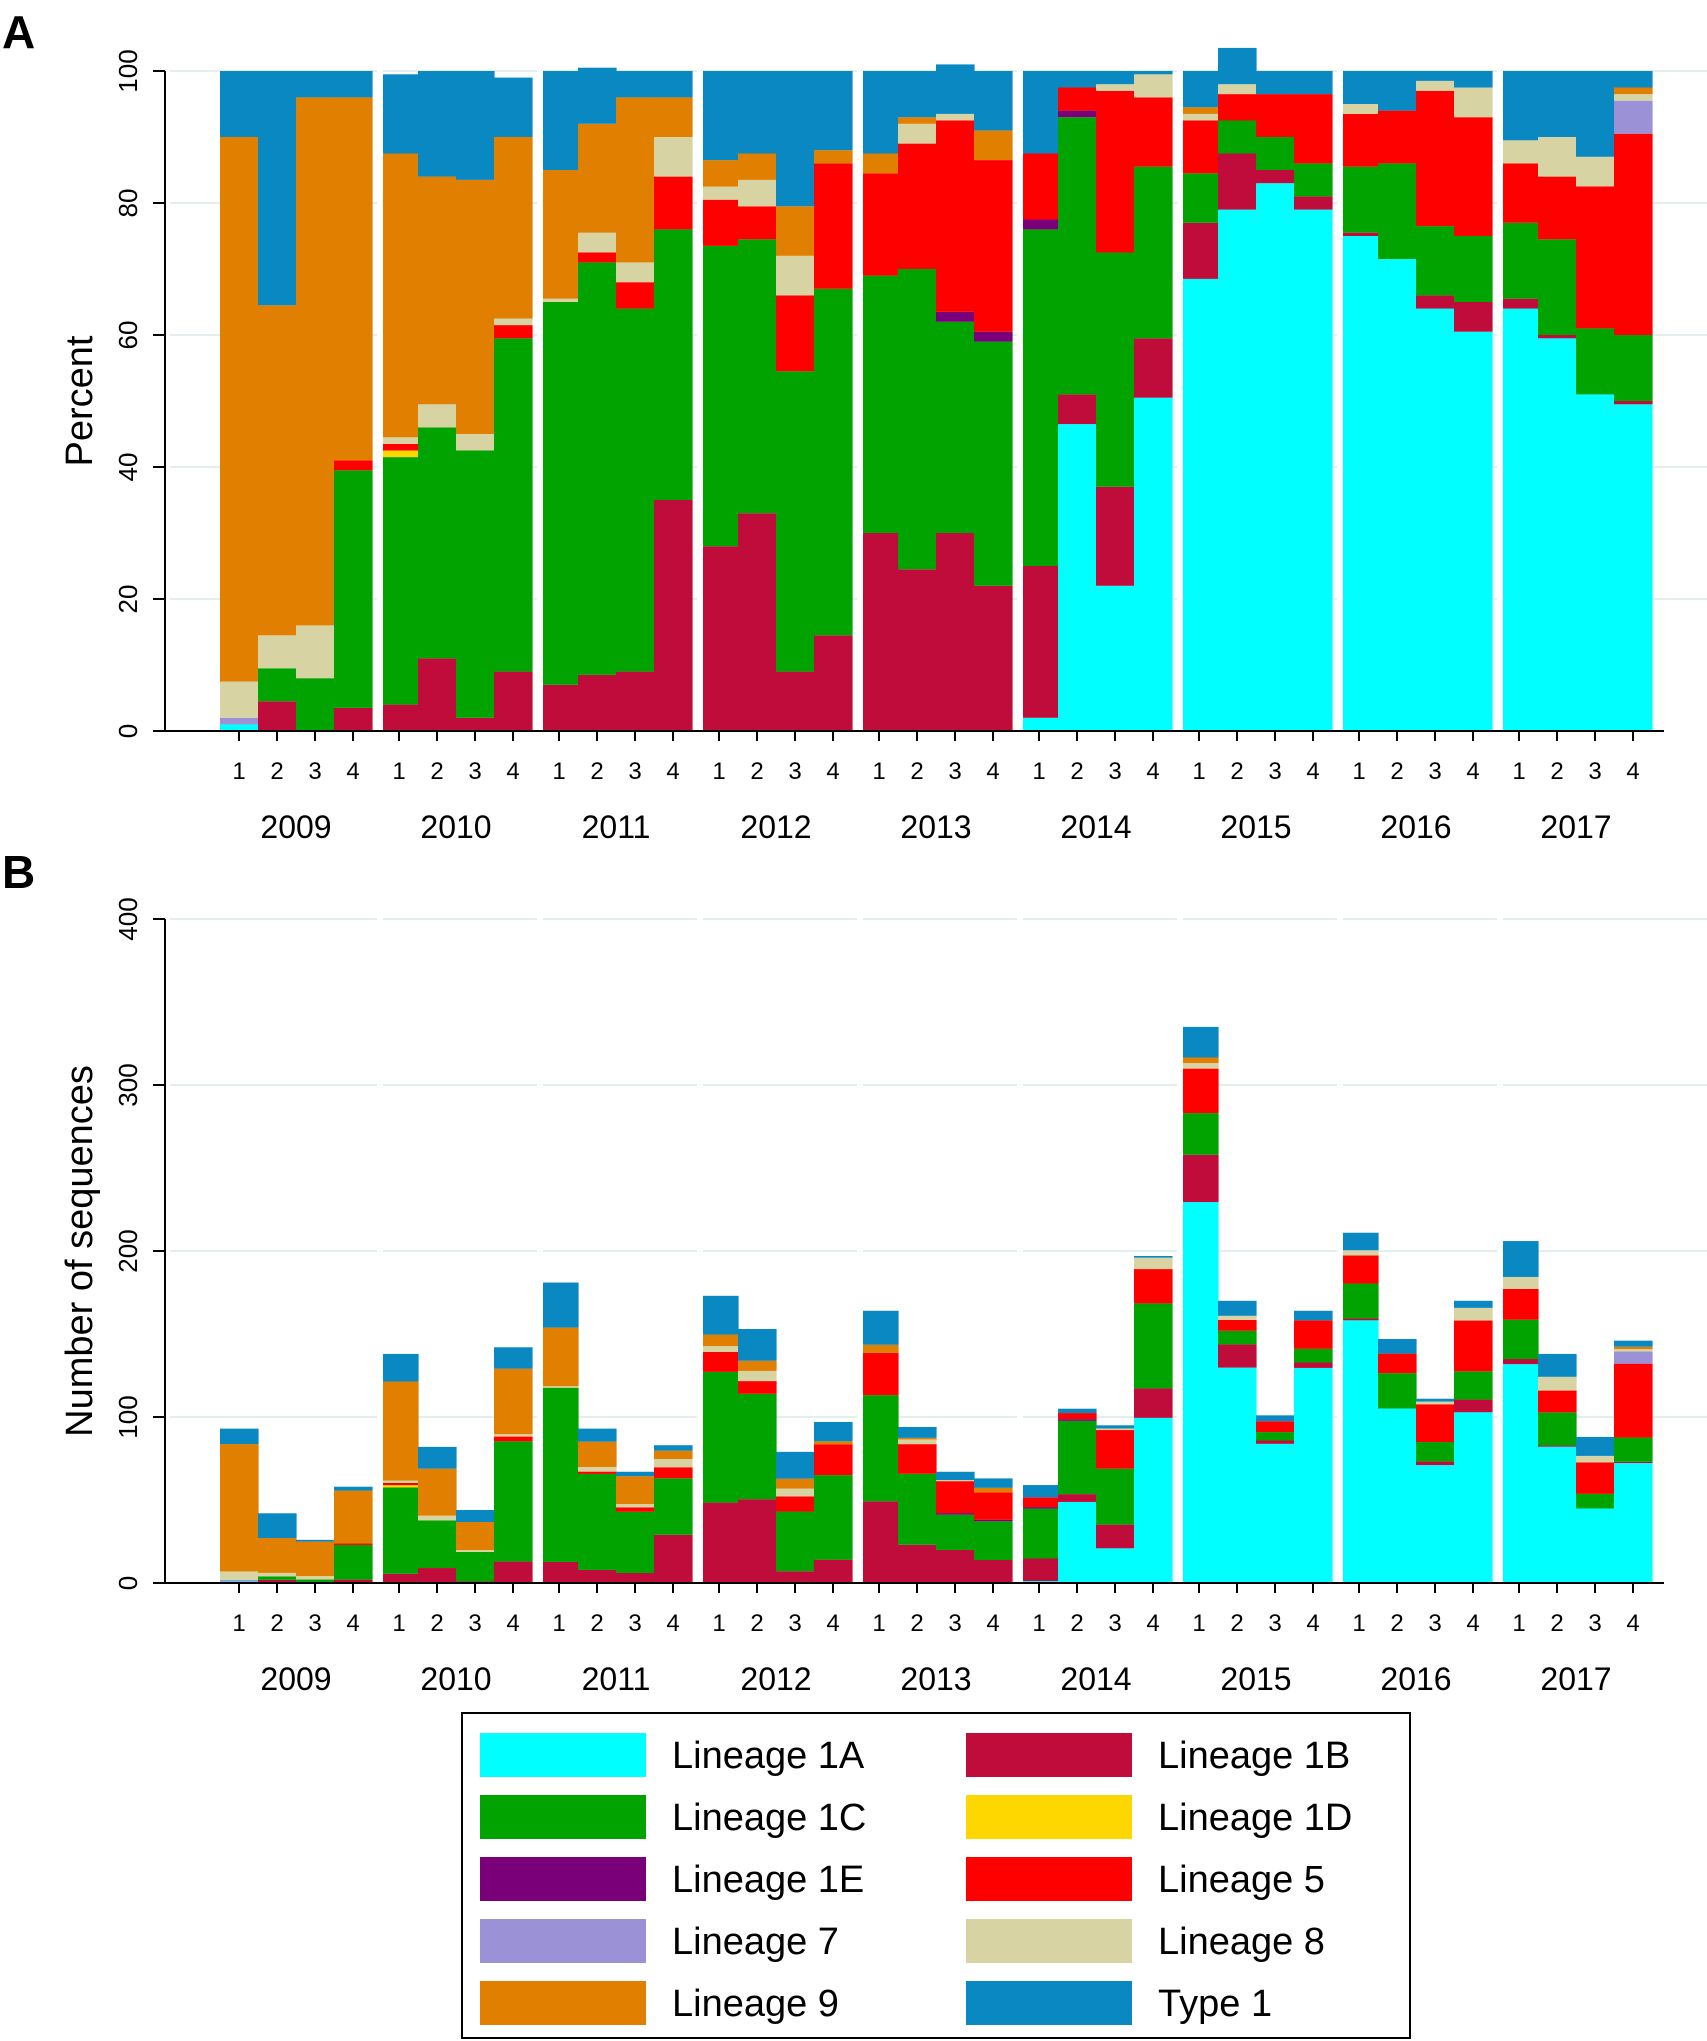  Describe the element at coordinates (917, 419) in the screenshot. I see `panel-a-bar-2013-q2-l1c` at that location.